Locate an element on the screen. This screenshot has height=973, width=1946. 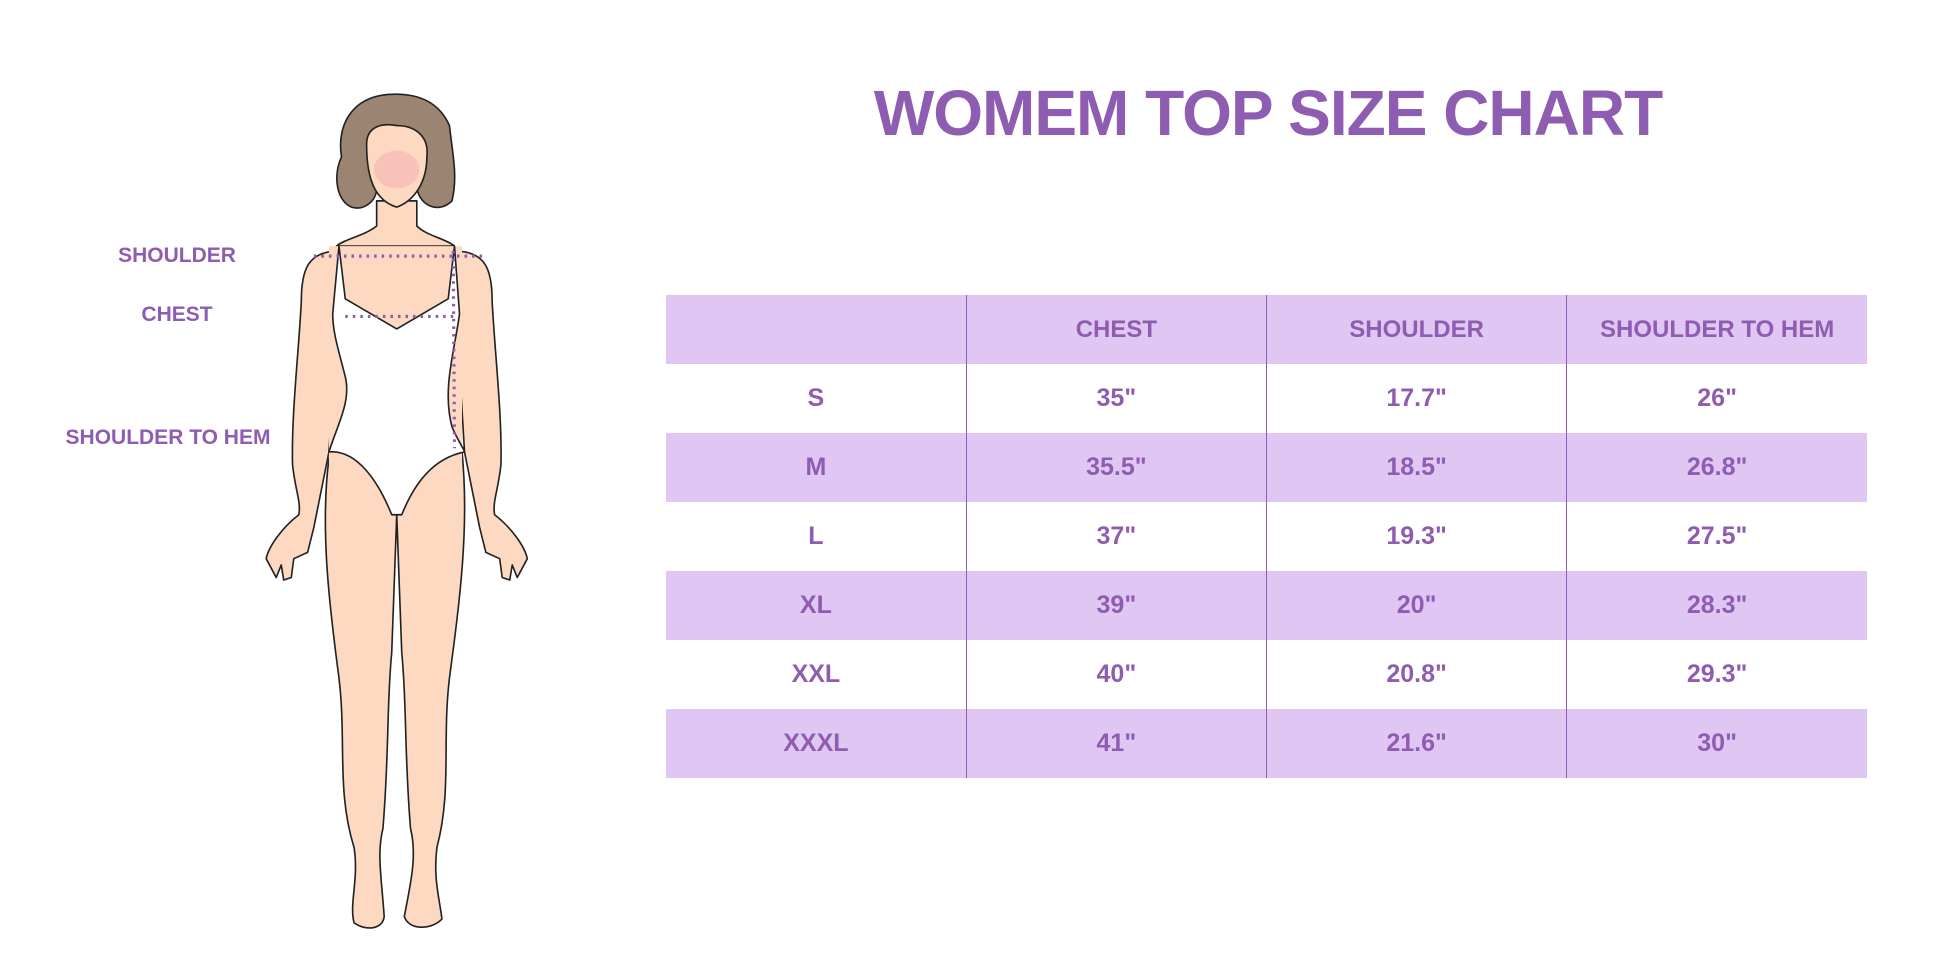
header-cell: SHOULDER is located at coordinates (1416, 329).